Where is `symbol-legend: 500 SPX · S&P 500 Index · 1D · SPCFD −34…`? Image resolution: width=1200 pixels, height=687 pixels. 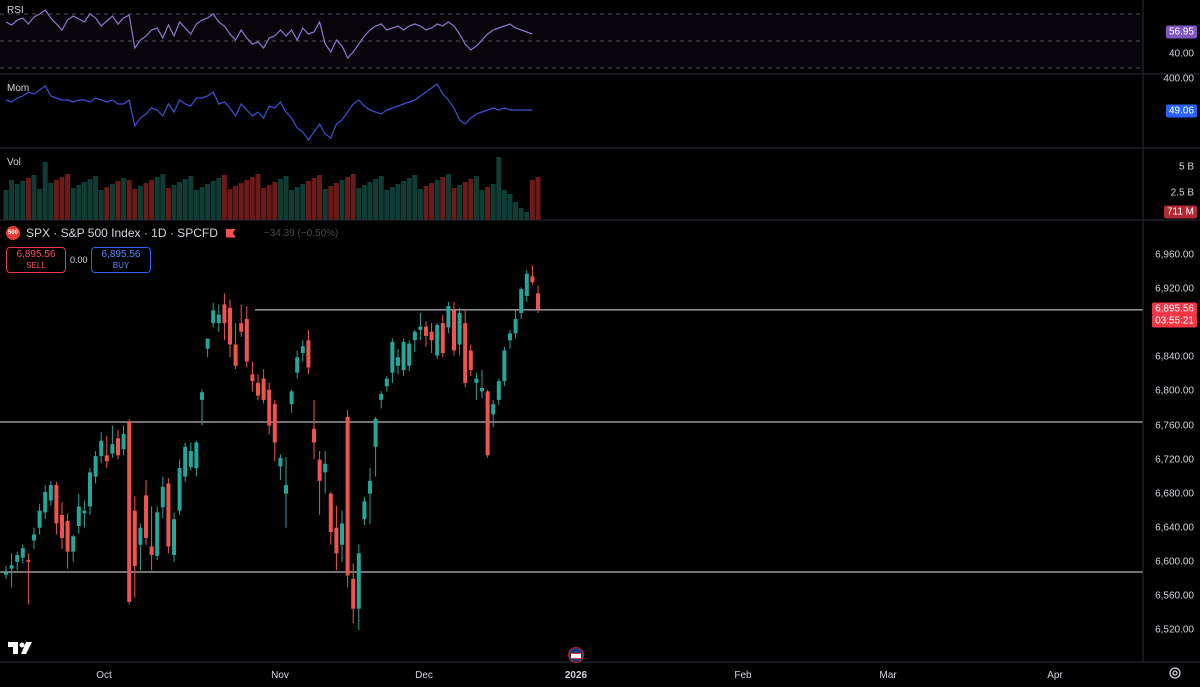
symbol-legend: 500 SPX · S&P 500 Index · 1D · SPCFD −34… is located at coordinates (172, 233).